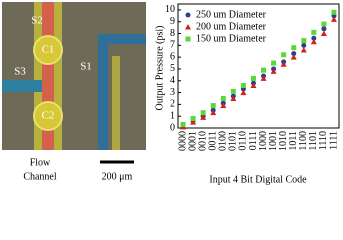 The width and height of the screenshot is (343, 240). What do you see at coordinates (333, 140) in the screenshot?
I see `x-tick-label: 1111` at bounding box center [333, 140].